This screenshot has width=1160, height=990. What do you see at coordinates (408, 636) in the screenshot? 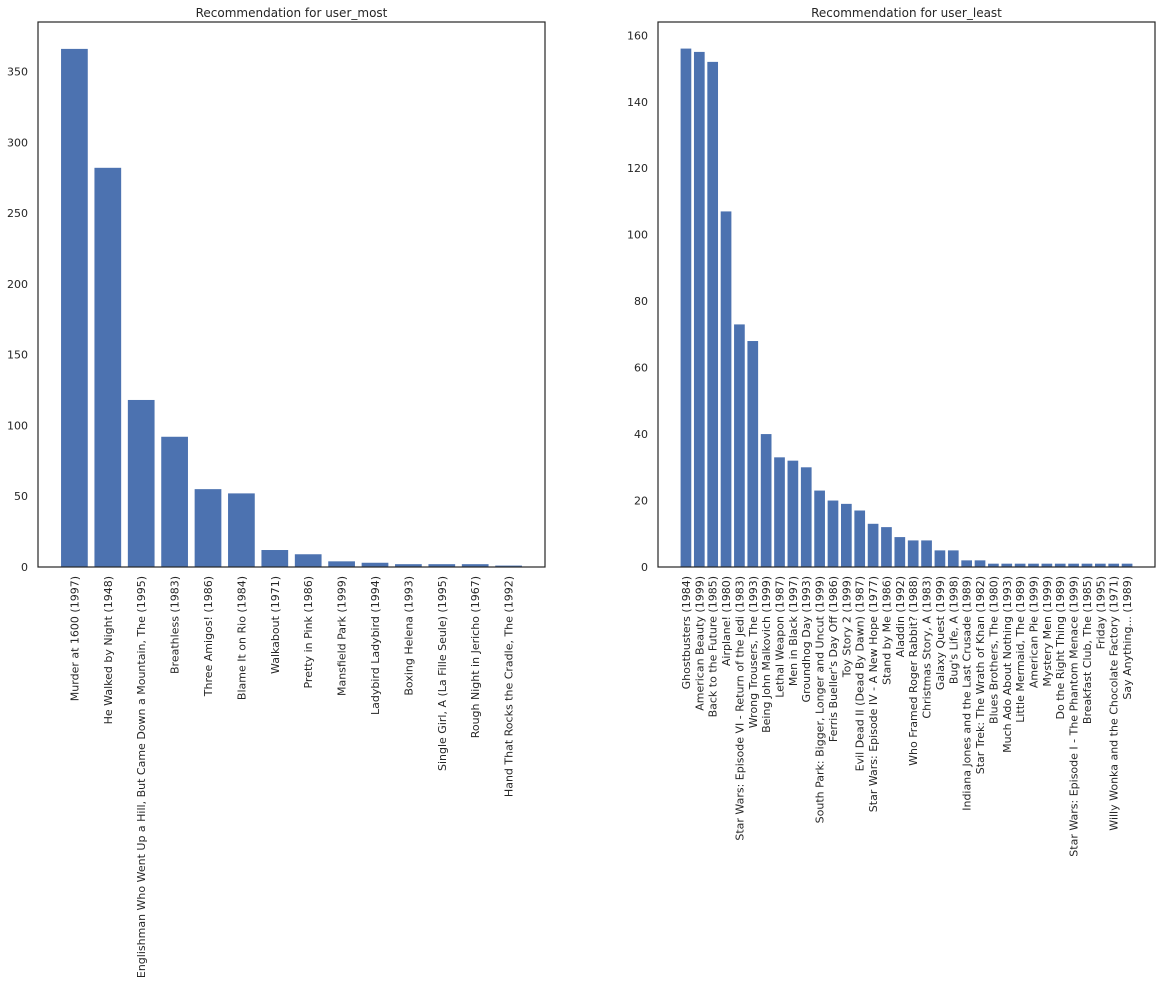
I see `x-tick-label: Boxing Helena (1993)` at bounding box center [408, 636].